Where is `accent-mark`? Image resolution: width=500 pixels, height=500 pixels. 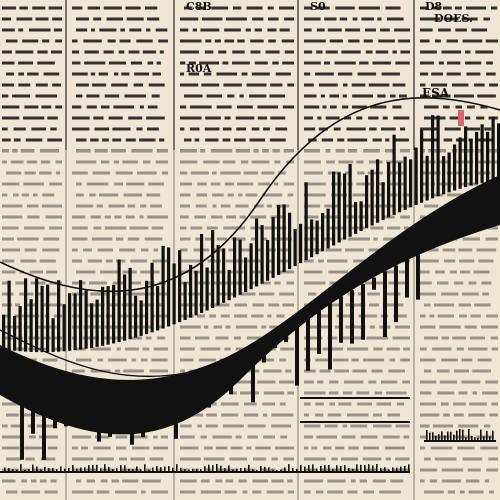
accent-mark is located at coordinates (461, 118).